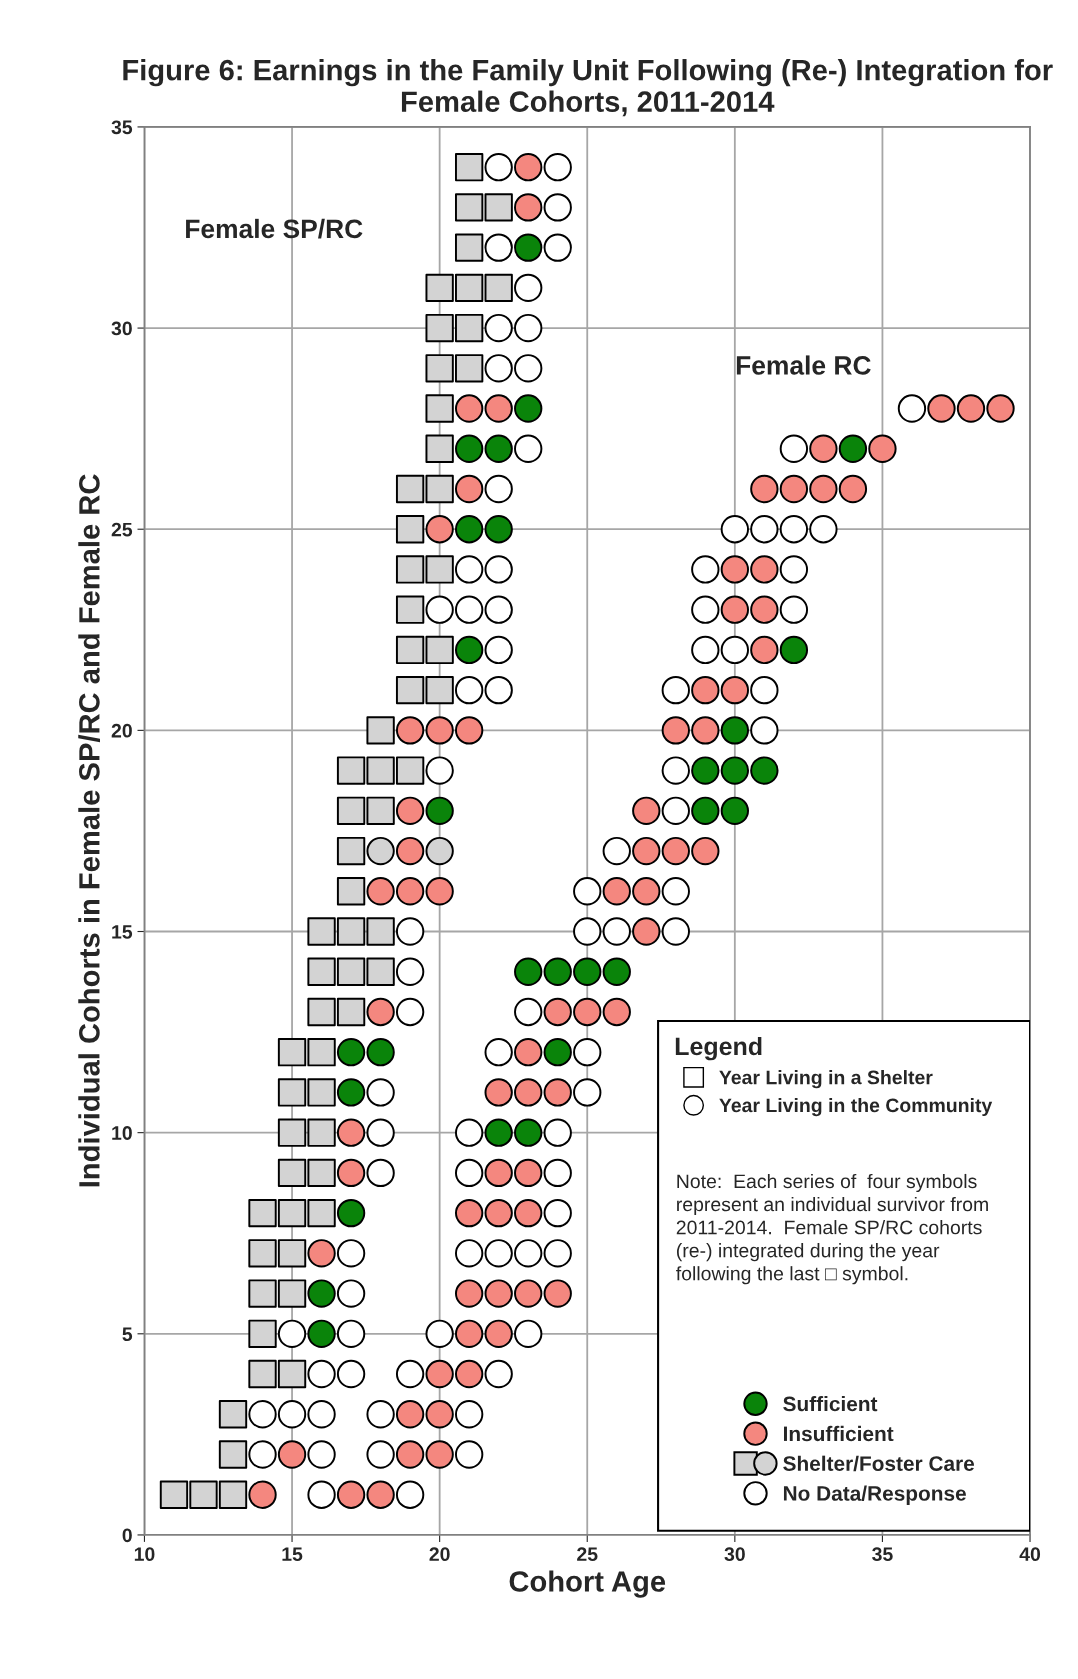 The height and width of the screenshot is (1679, 1078). What do you see at coordinates (587, 1584) in the screenshot?
I see `x-axis-title: Cohort Age` at bounding box center [587, 1584].